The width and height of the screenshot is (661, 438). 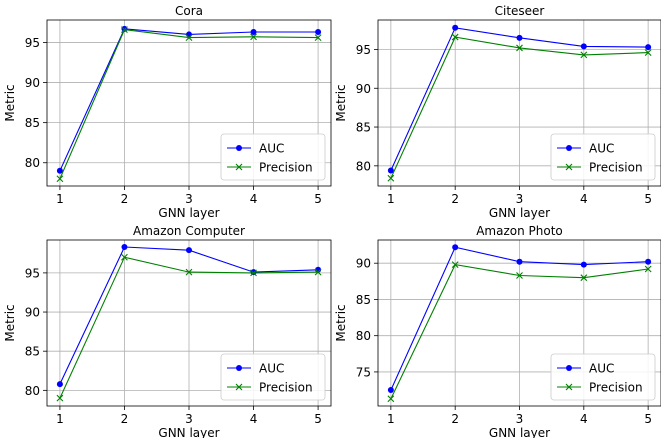 I want to click on chart-title: Amazon Photo, so click(x=519, y=231).